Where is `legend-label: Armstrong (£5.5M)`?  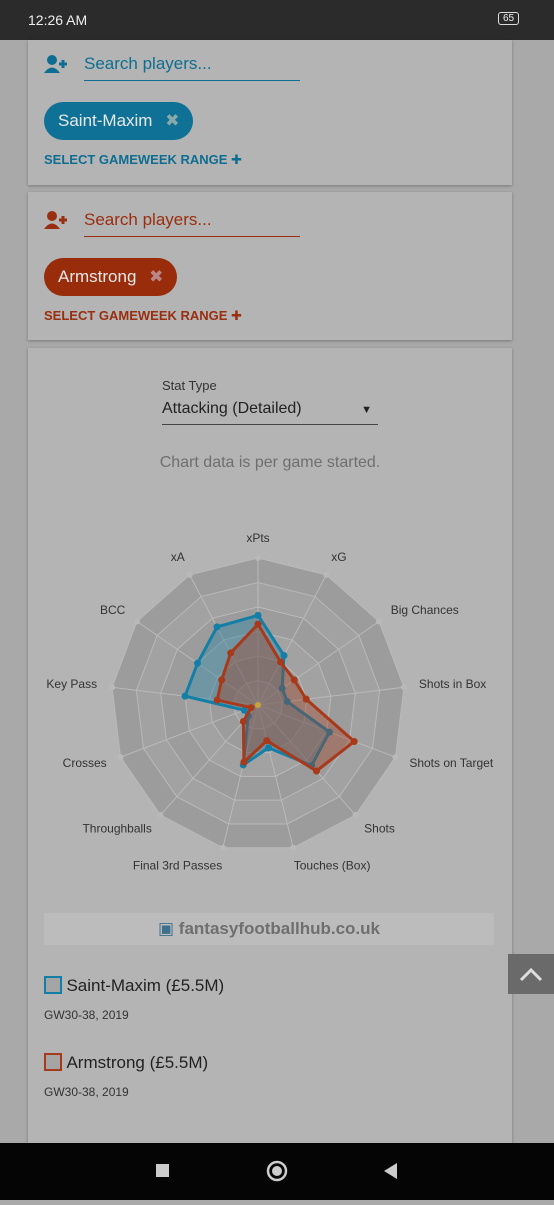 legend-label: Armstrong (£5.5M) is located at coordinates (137, 1062).